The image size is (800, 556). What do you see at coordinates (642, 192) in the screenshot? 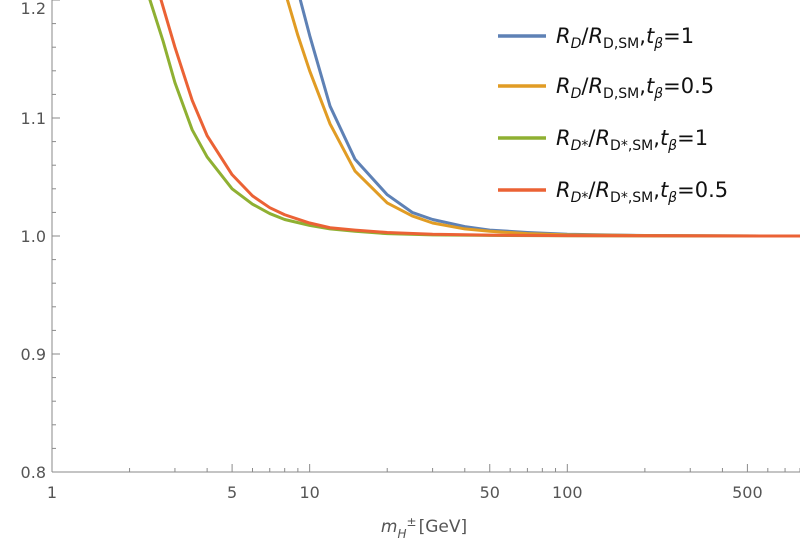
I see `legend-label: RD*/RD*,SM,tβ=0.5` at bounding box center [642, 192].